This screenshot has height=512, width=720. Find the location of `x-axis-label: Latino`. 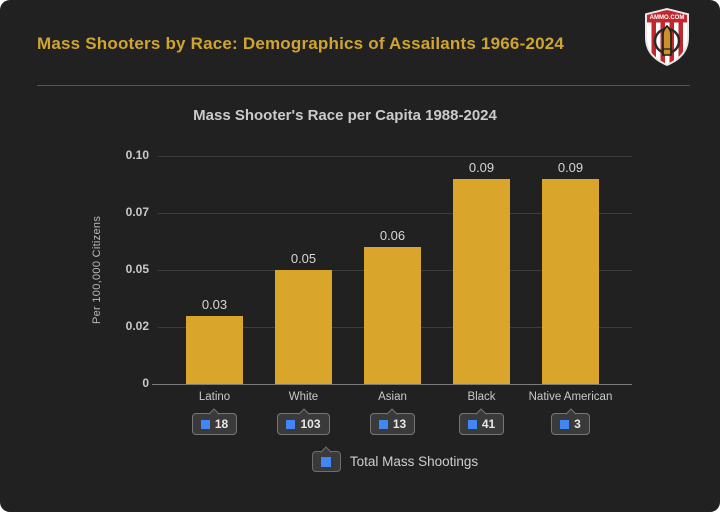

x-axis-label: Latino is located at coordinates (214, 397).